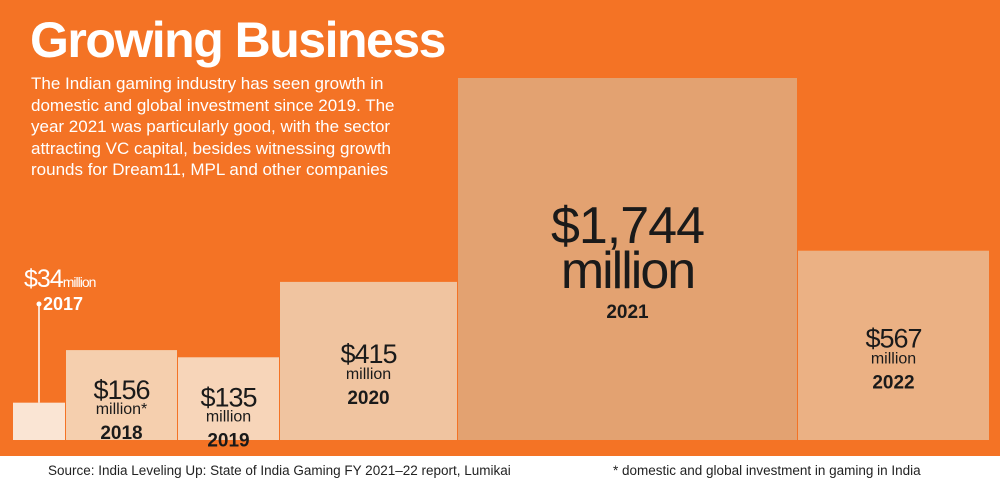 This screenshot has width=1000, height=495. Describe the element at coordinates (368, 398) in the screenshot. I see `category-label-2020: 2020` at that location.